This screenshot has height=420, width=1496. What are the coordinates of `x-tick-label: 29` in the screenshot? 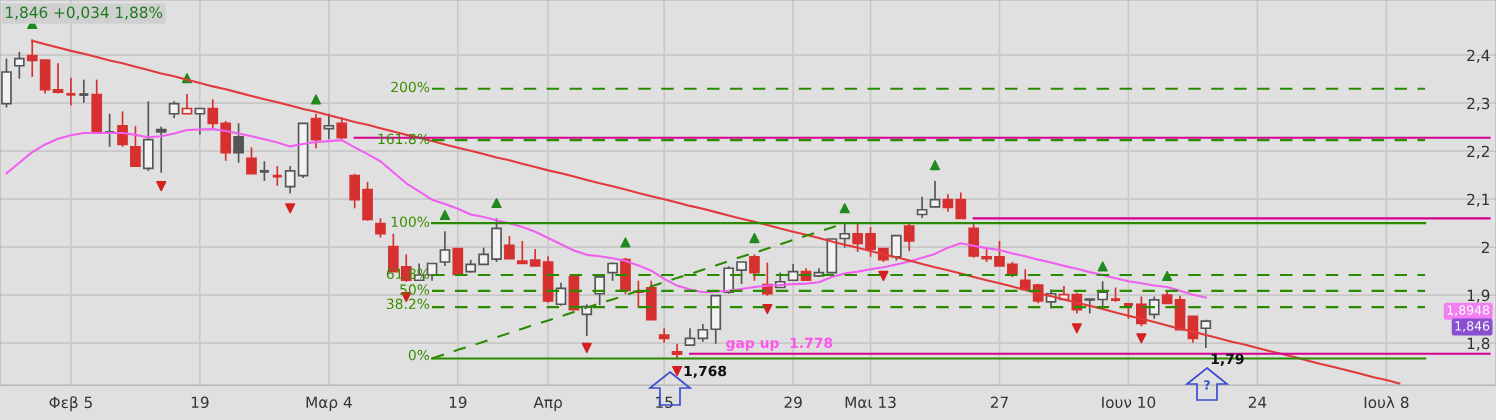 It's located at (793, 402).